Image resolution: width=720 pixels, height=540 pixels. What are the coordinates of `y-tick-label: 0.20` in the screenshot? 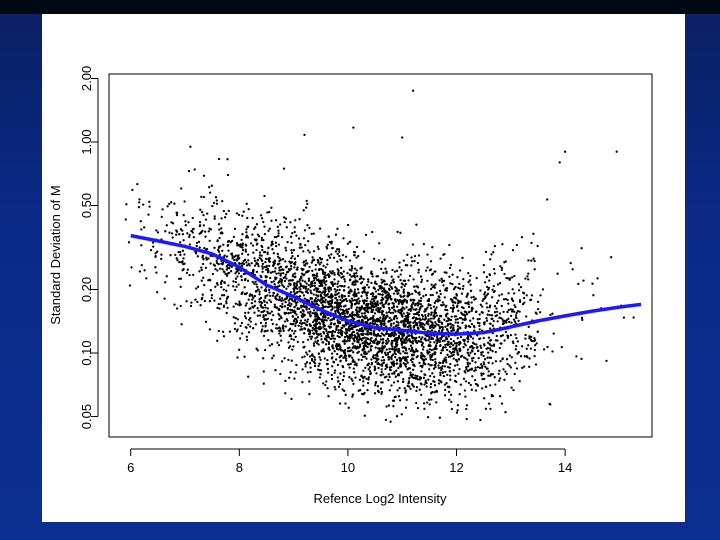 It's located at (86, 289).